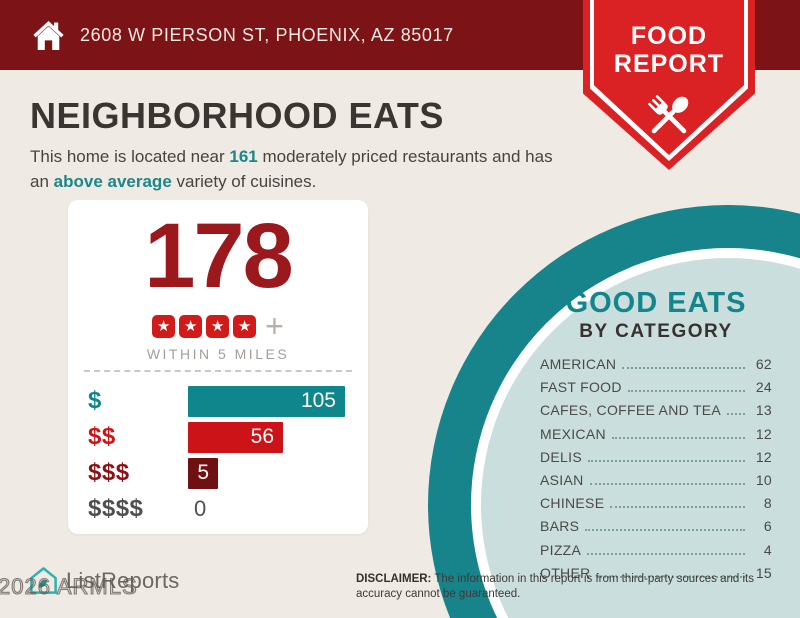  Describe the element at coordinates (102, 436) in the screenshot. I see `price-tier-label: $$` at that location.